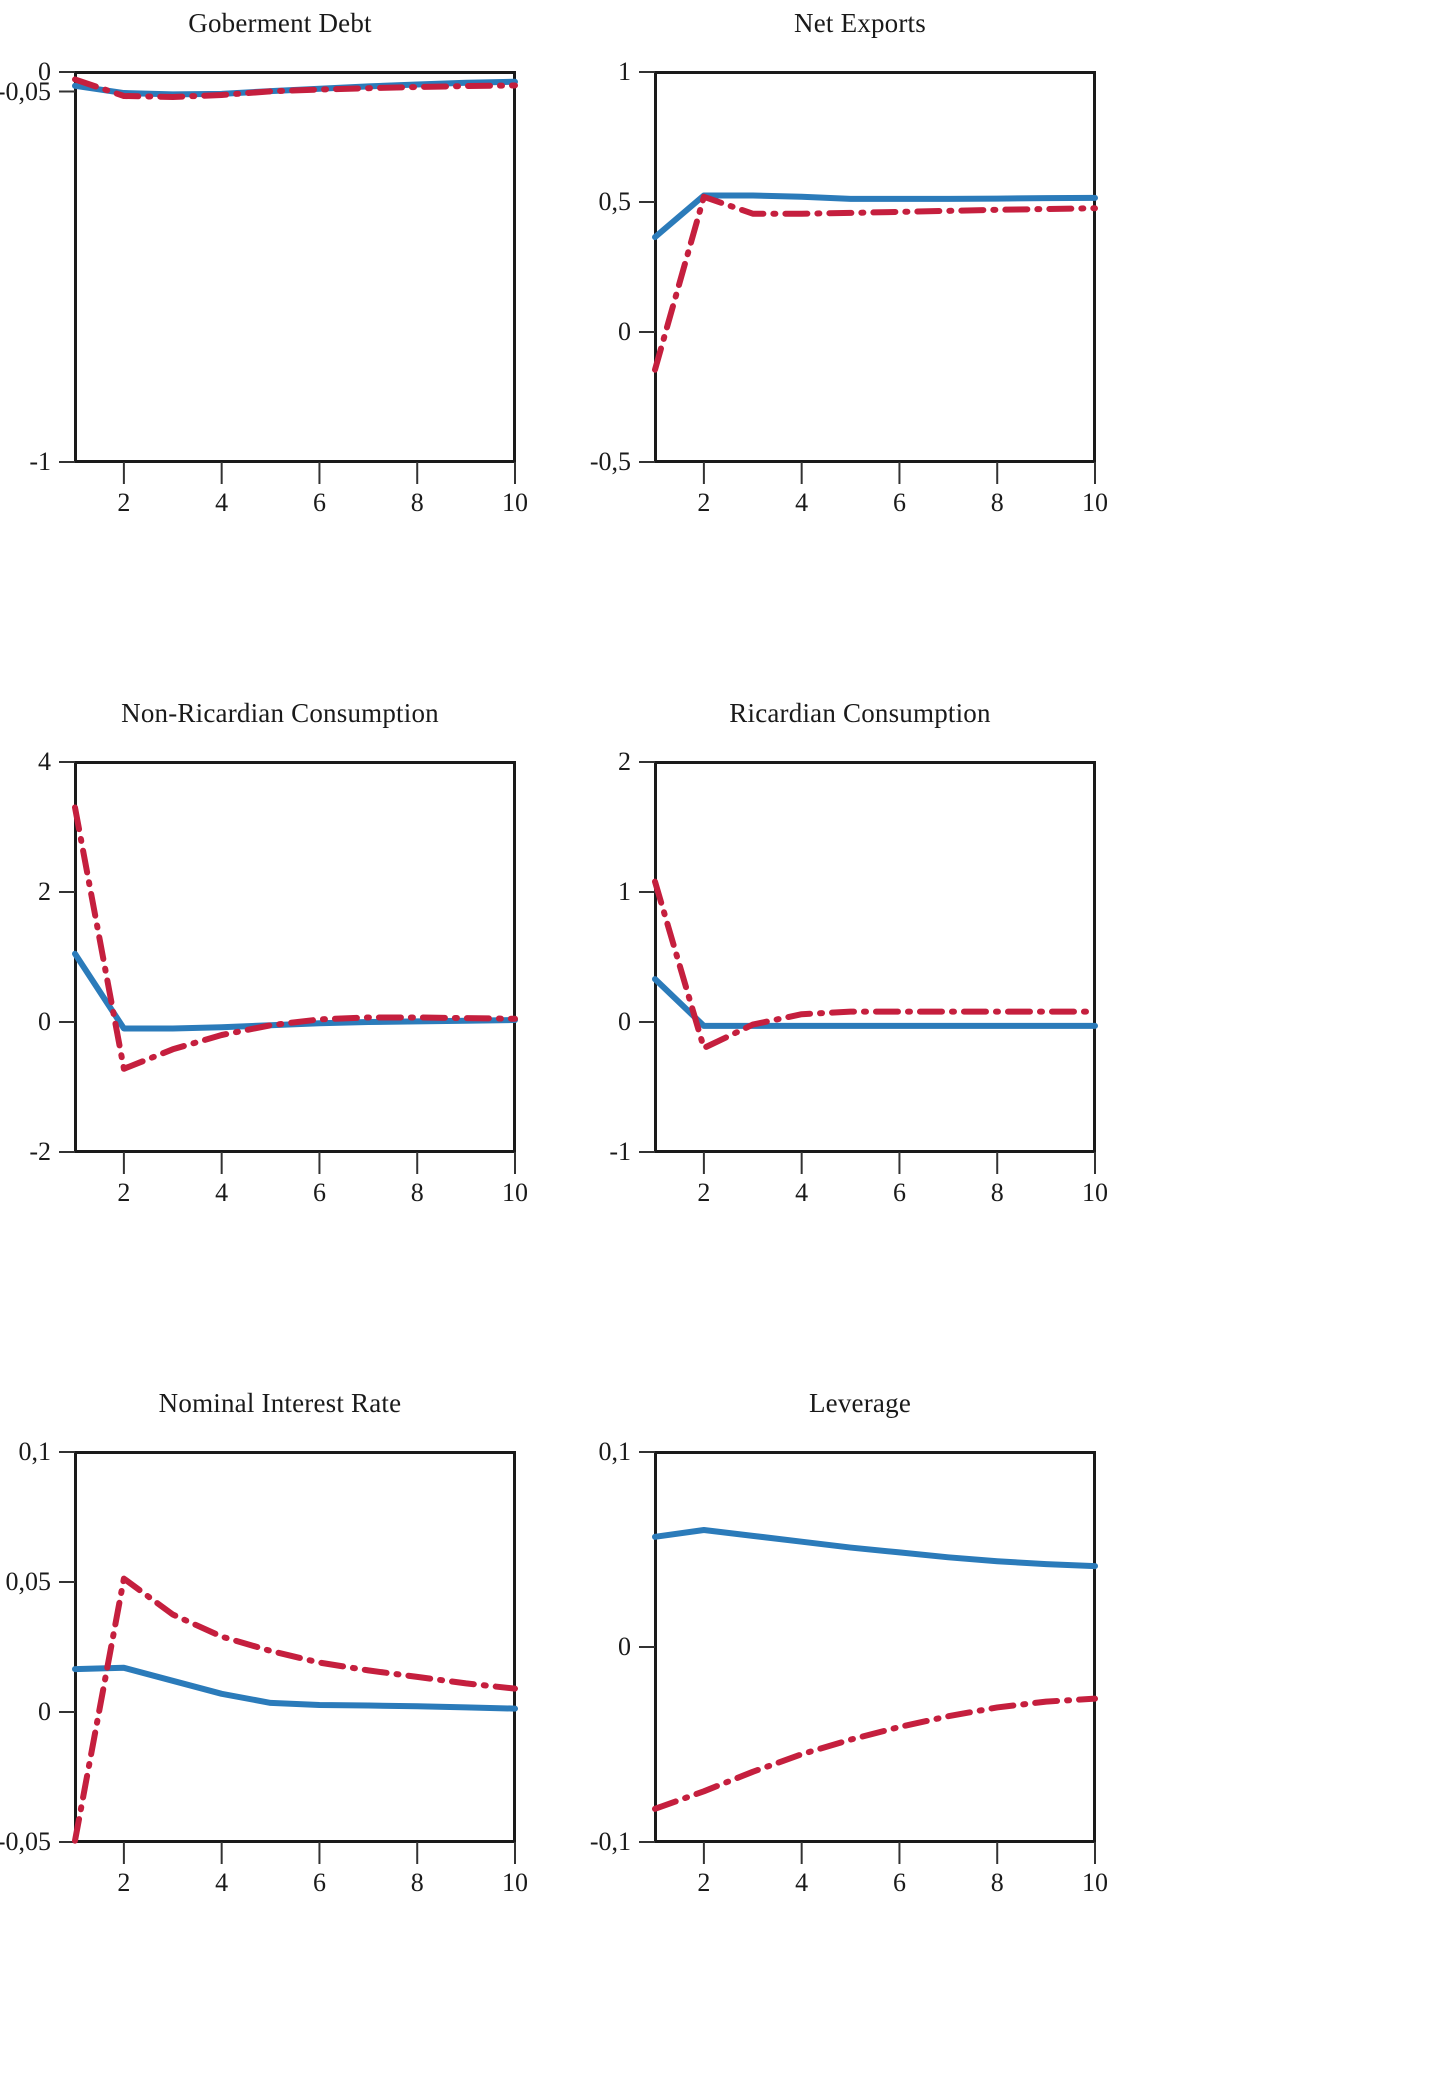 This screenshot has height=2083, width=1442. What do you see at coordinates (615, 201) in the screenshot?
I see `y-tick-label: 0,5` at bounding box center [615, 201].